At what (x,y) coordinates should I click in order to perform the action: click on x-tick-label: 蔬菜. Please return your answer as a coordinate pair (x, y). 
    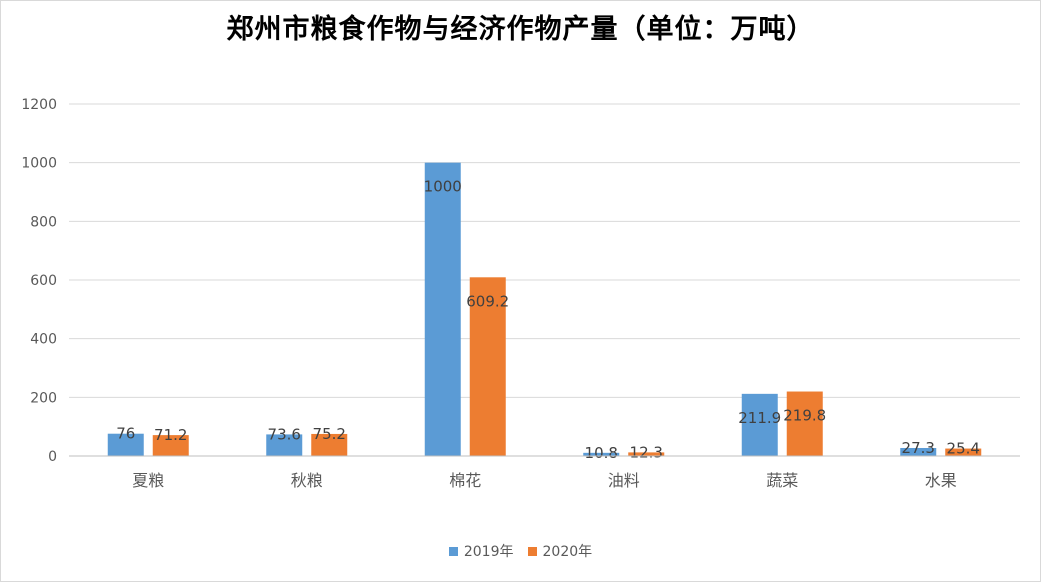
    Looking at the image, I should click on (782, 480).